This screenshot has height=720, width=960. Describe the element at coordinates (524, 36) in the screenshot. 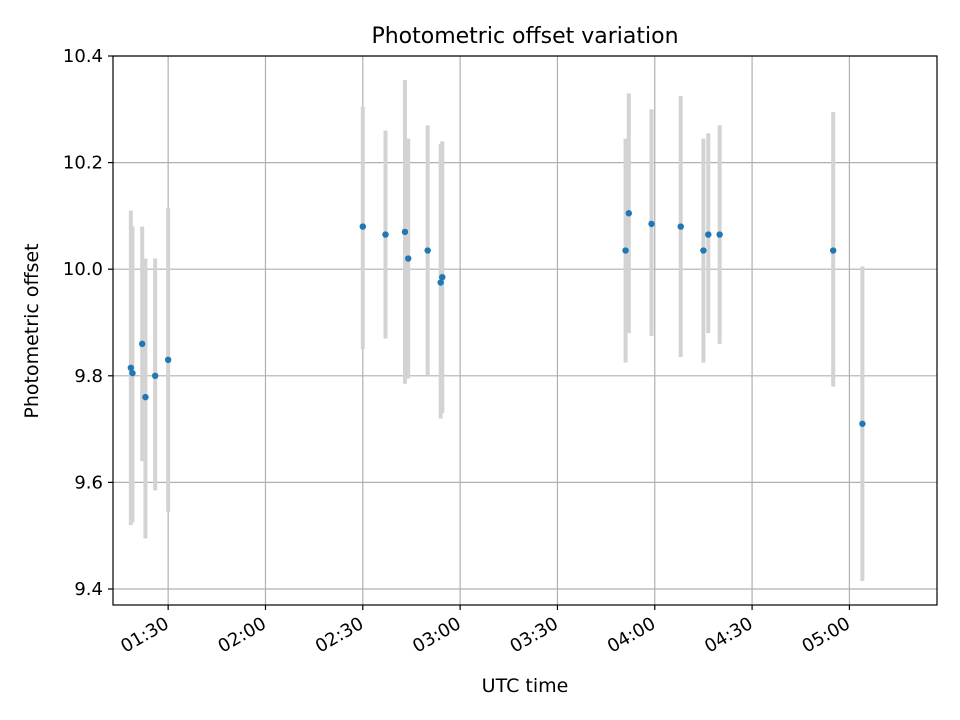

I see `chart-title: Photometric offset variation` at that location.